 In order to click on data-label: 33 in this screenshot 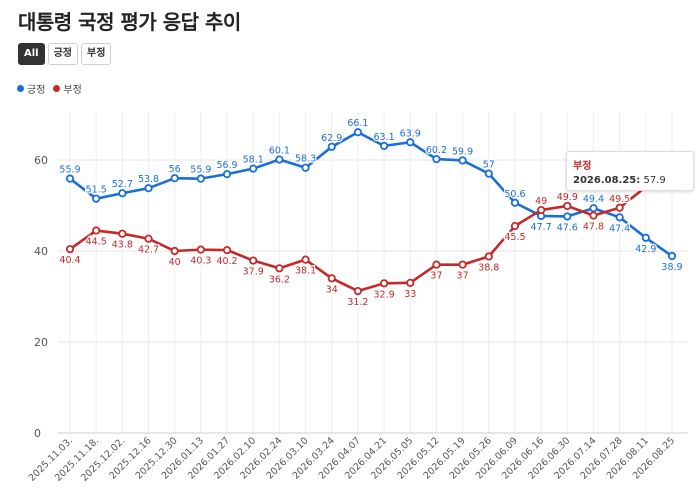, I will do `click(410, 294)`.